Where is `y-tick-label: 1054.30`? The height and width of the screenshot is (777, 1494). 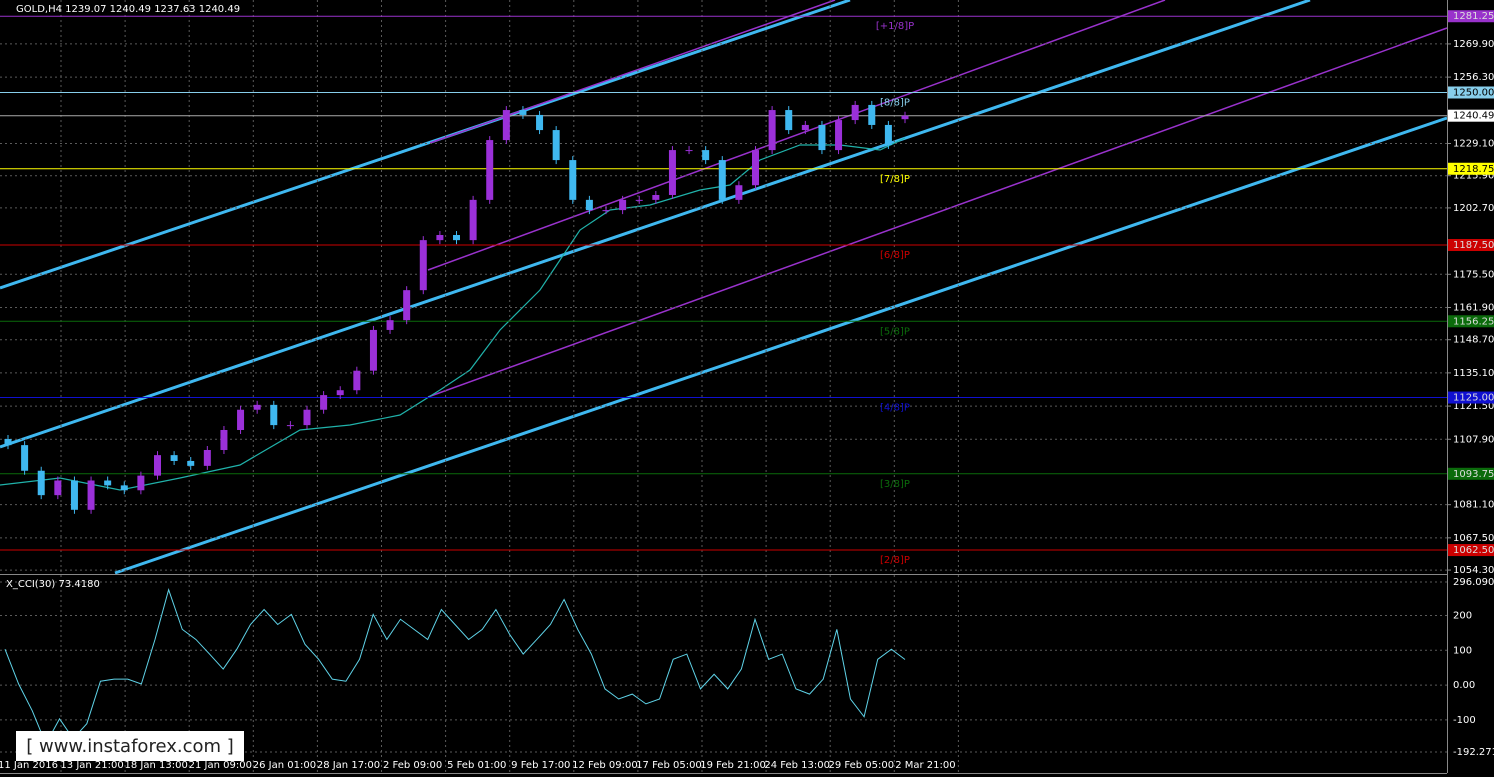 y-tick-label: 1054.30 is located at coordinates (1473, 570).